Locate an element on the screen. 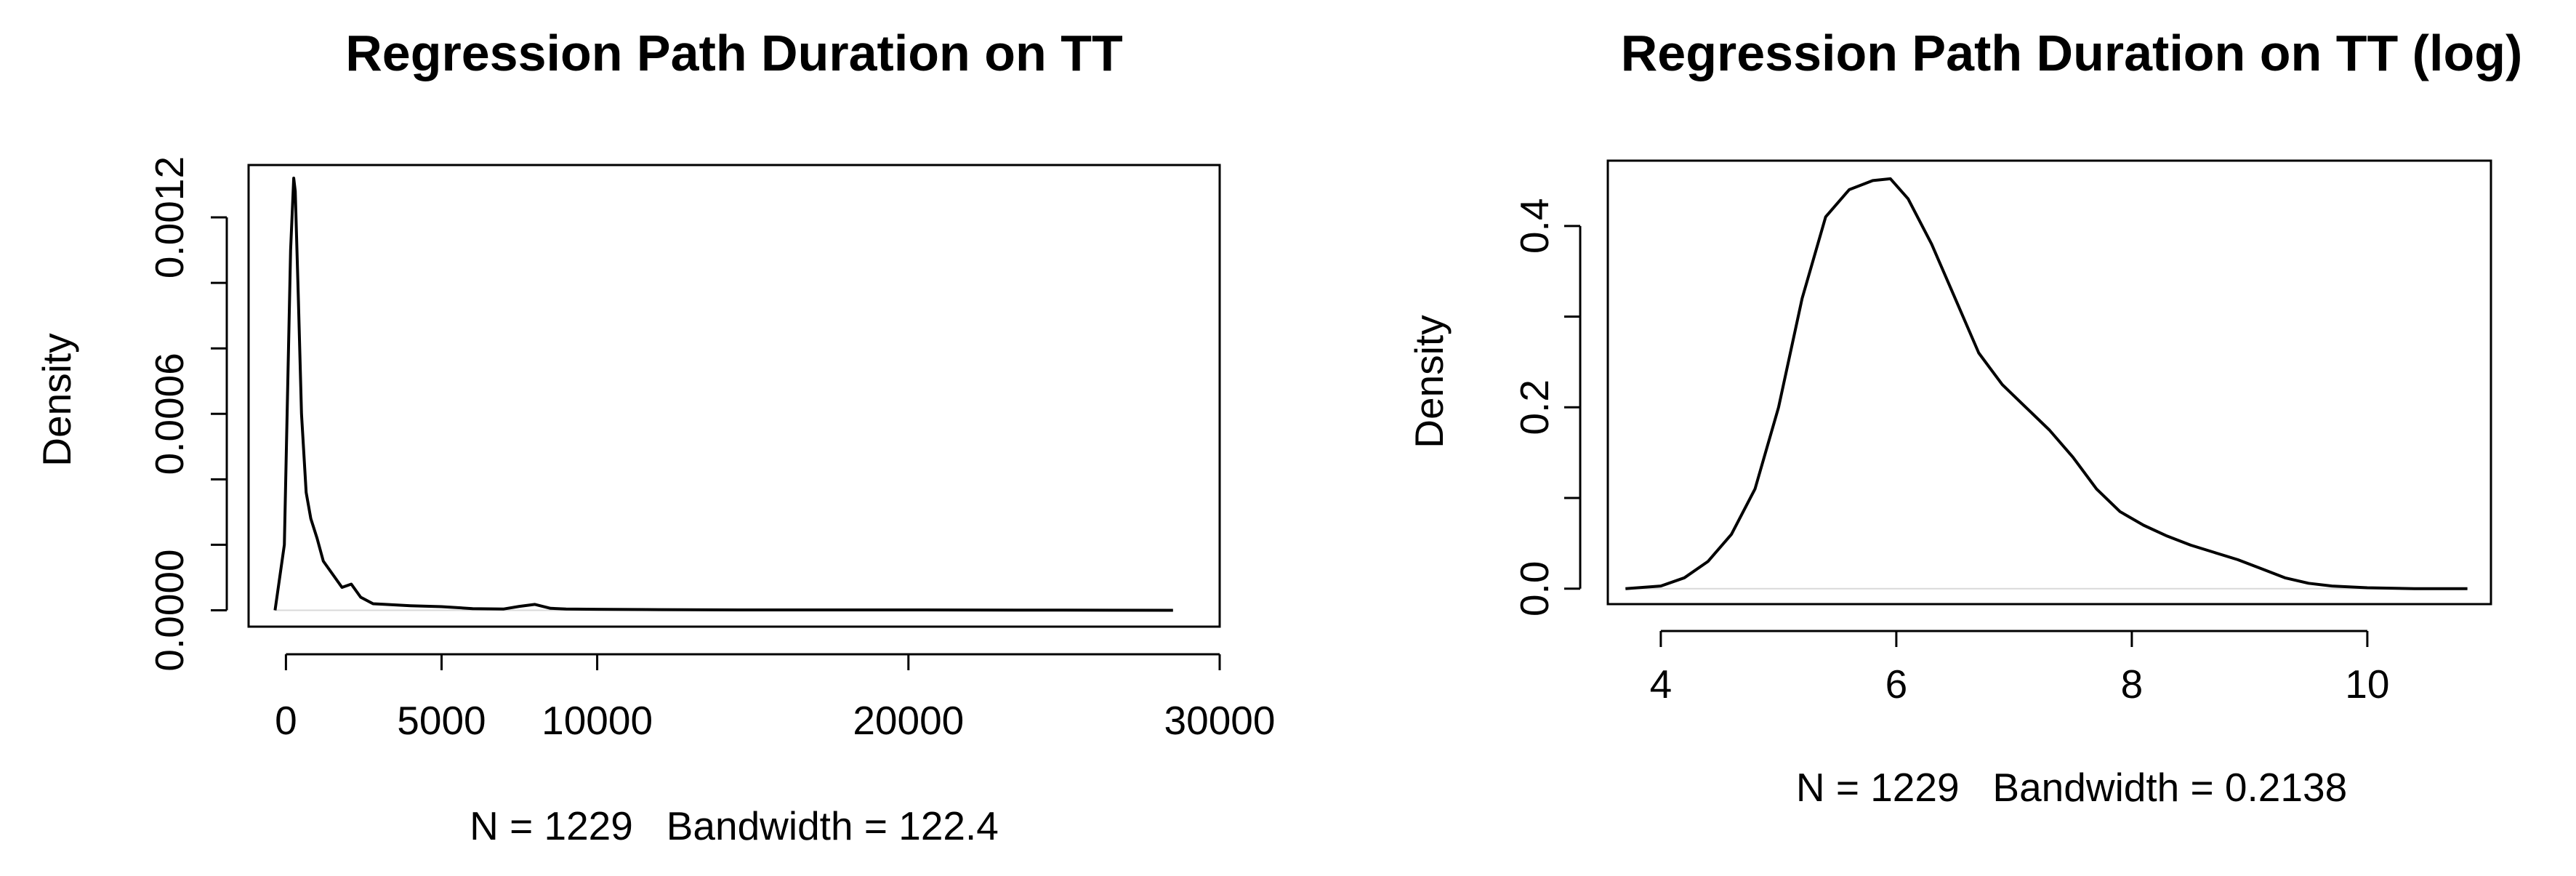  x-tick-label: 0 is located at coordinates (286, 720).